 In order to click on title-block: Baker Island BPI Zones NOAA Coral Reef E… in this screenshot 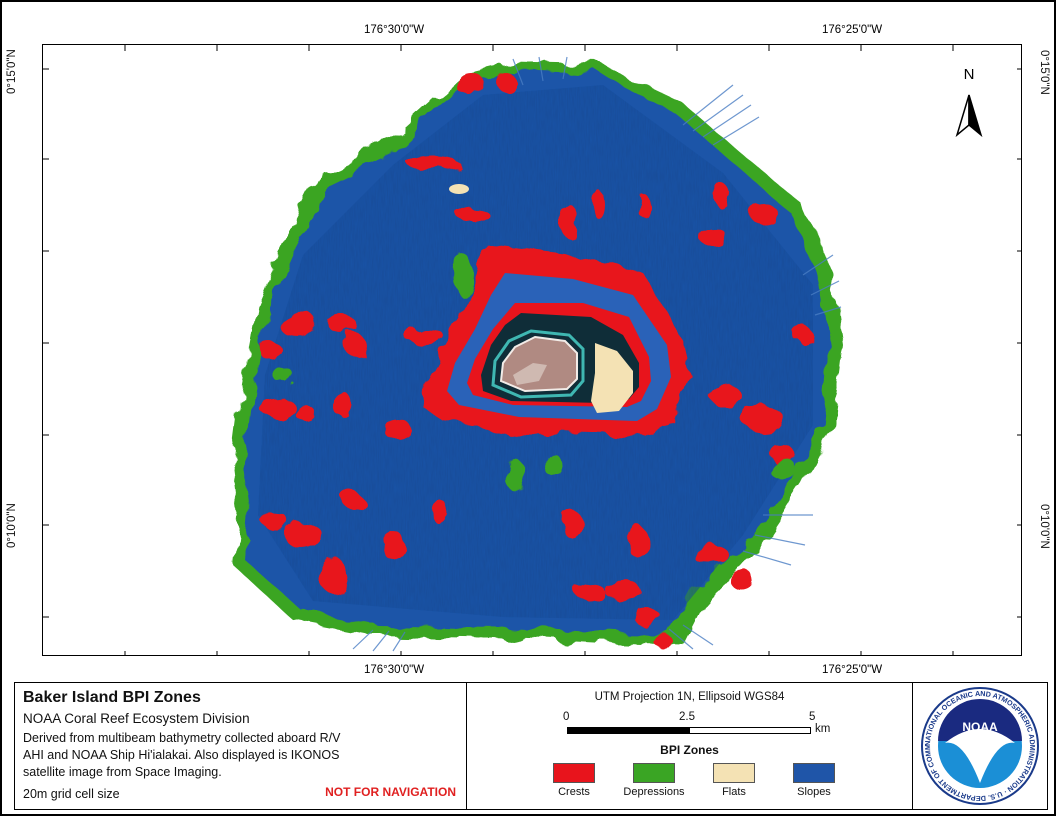, I will do `click(241, 746)`.